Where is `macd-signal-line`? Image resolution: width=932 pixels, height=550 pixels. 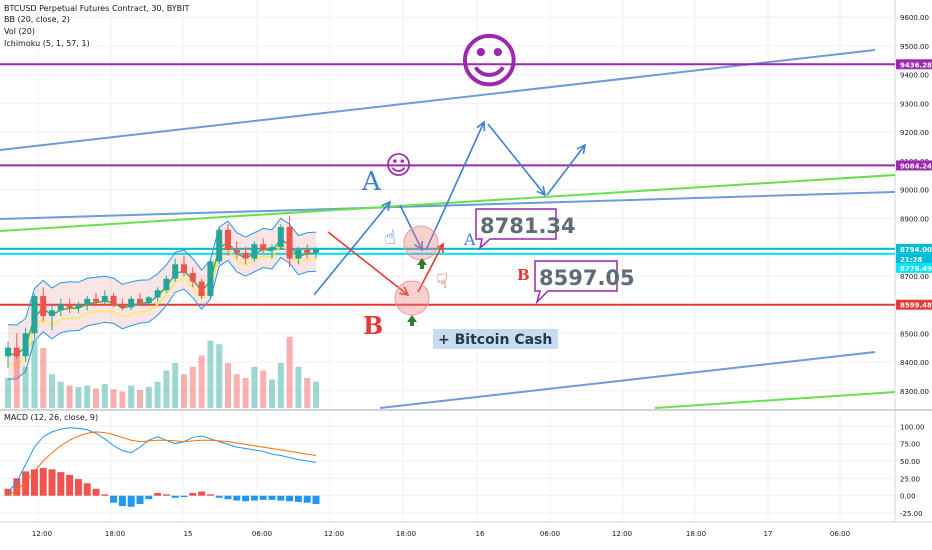 macd-signal-line is located at coordinates (162, 464).